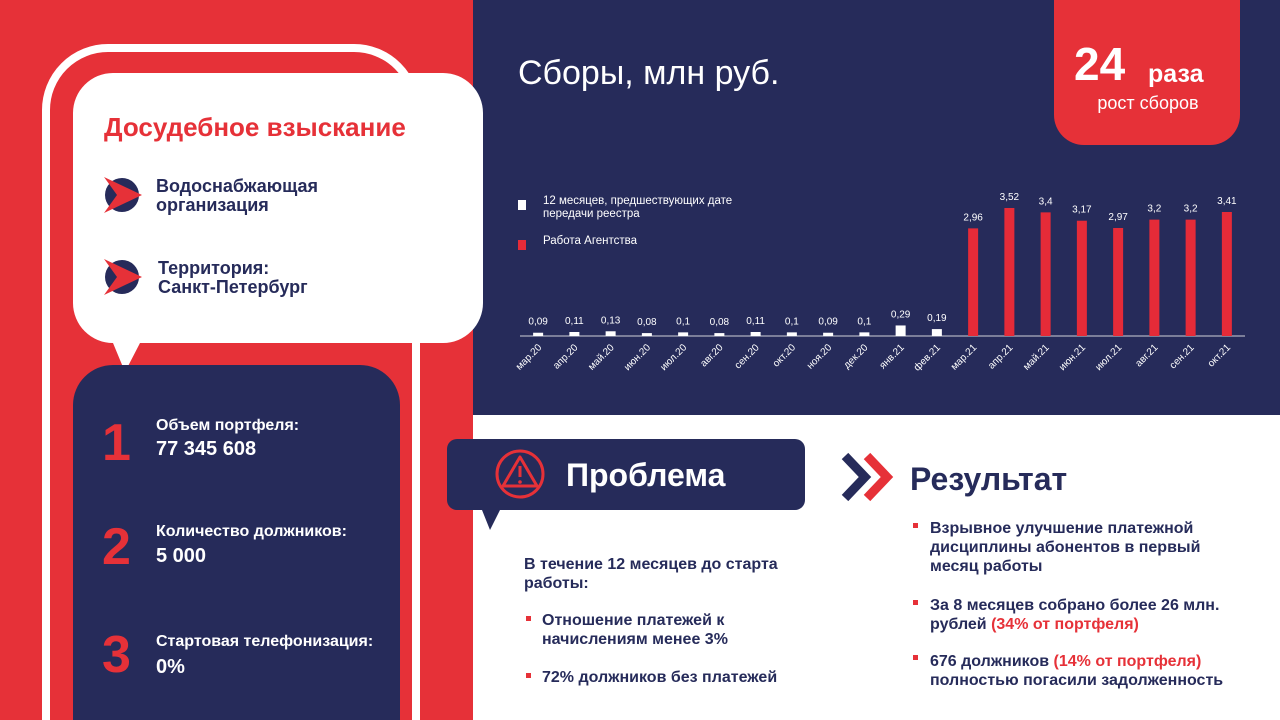  I want to click on result-line: За 8 месяцев собрано более 26 млн., so click(1074, 605).